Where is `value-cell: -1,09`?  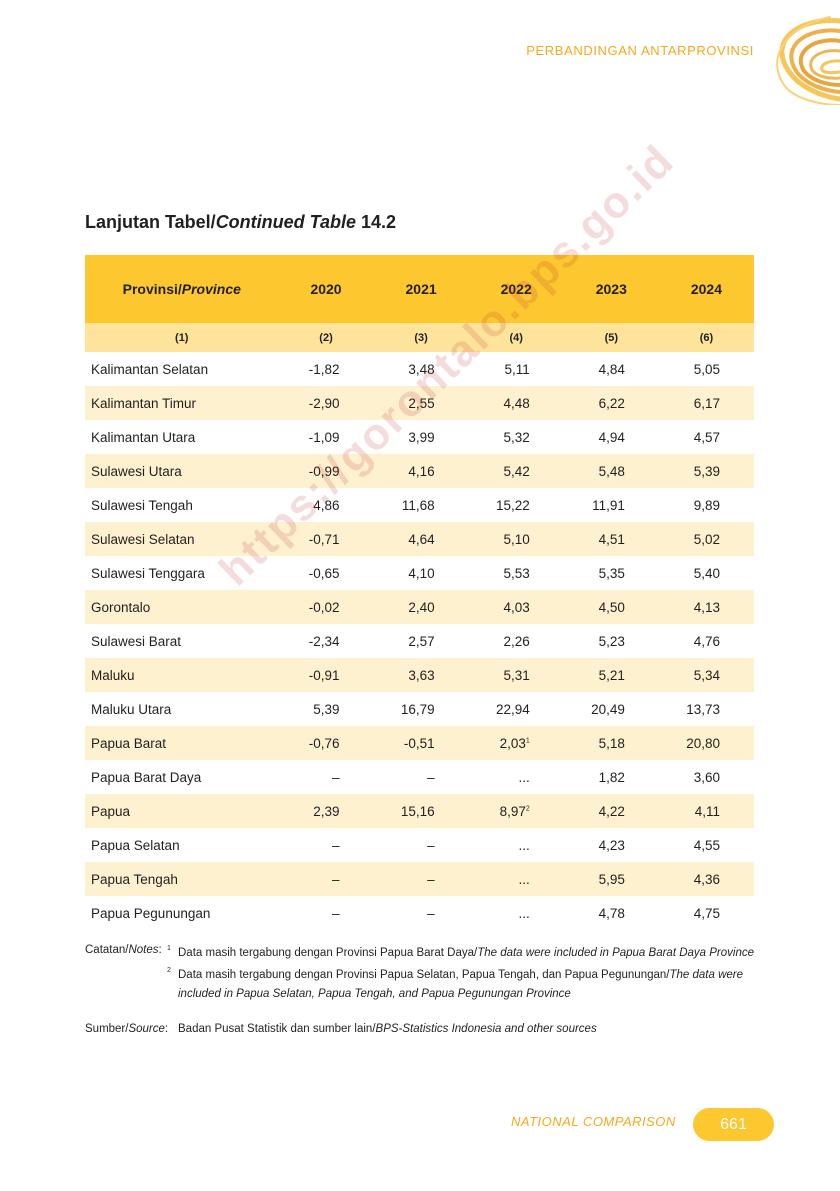
value-cell: -1,09 is located at coordinates (326, 437).